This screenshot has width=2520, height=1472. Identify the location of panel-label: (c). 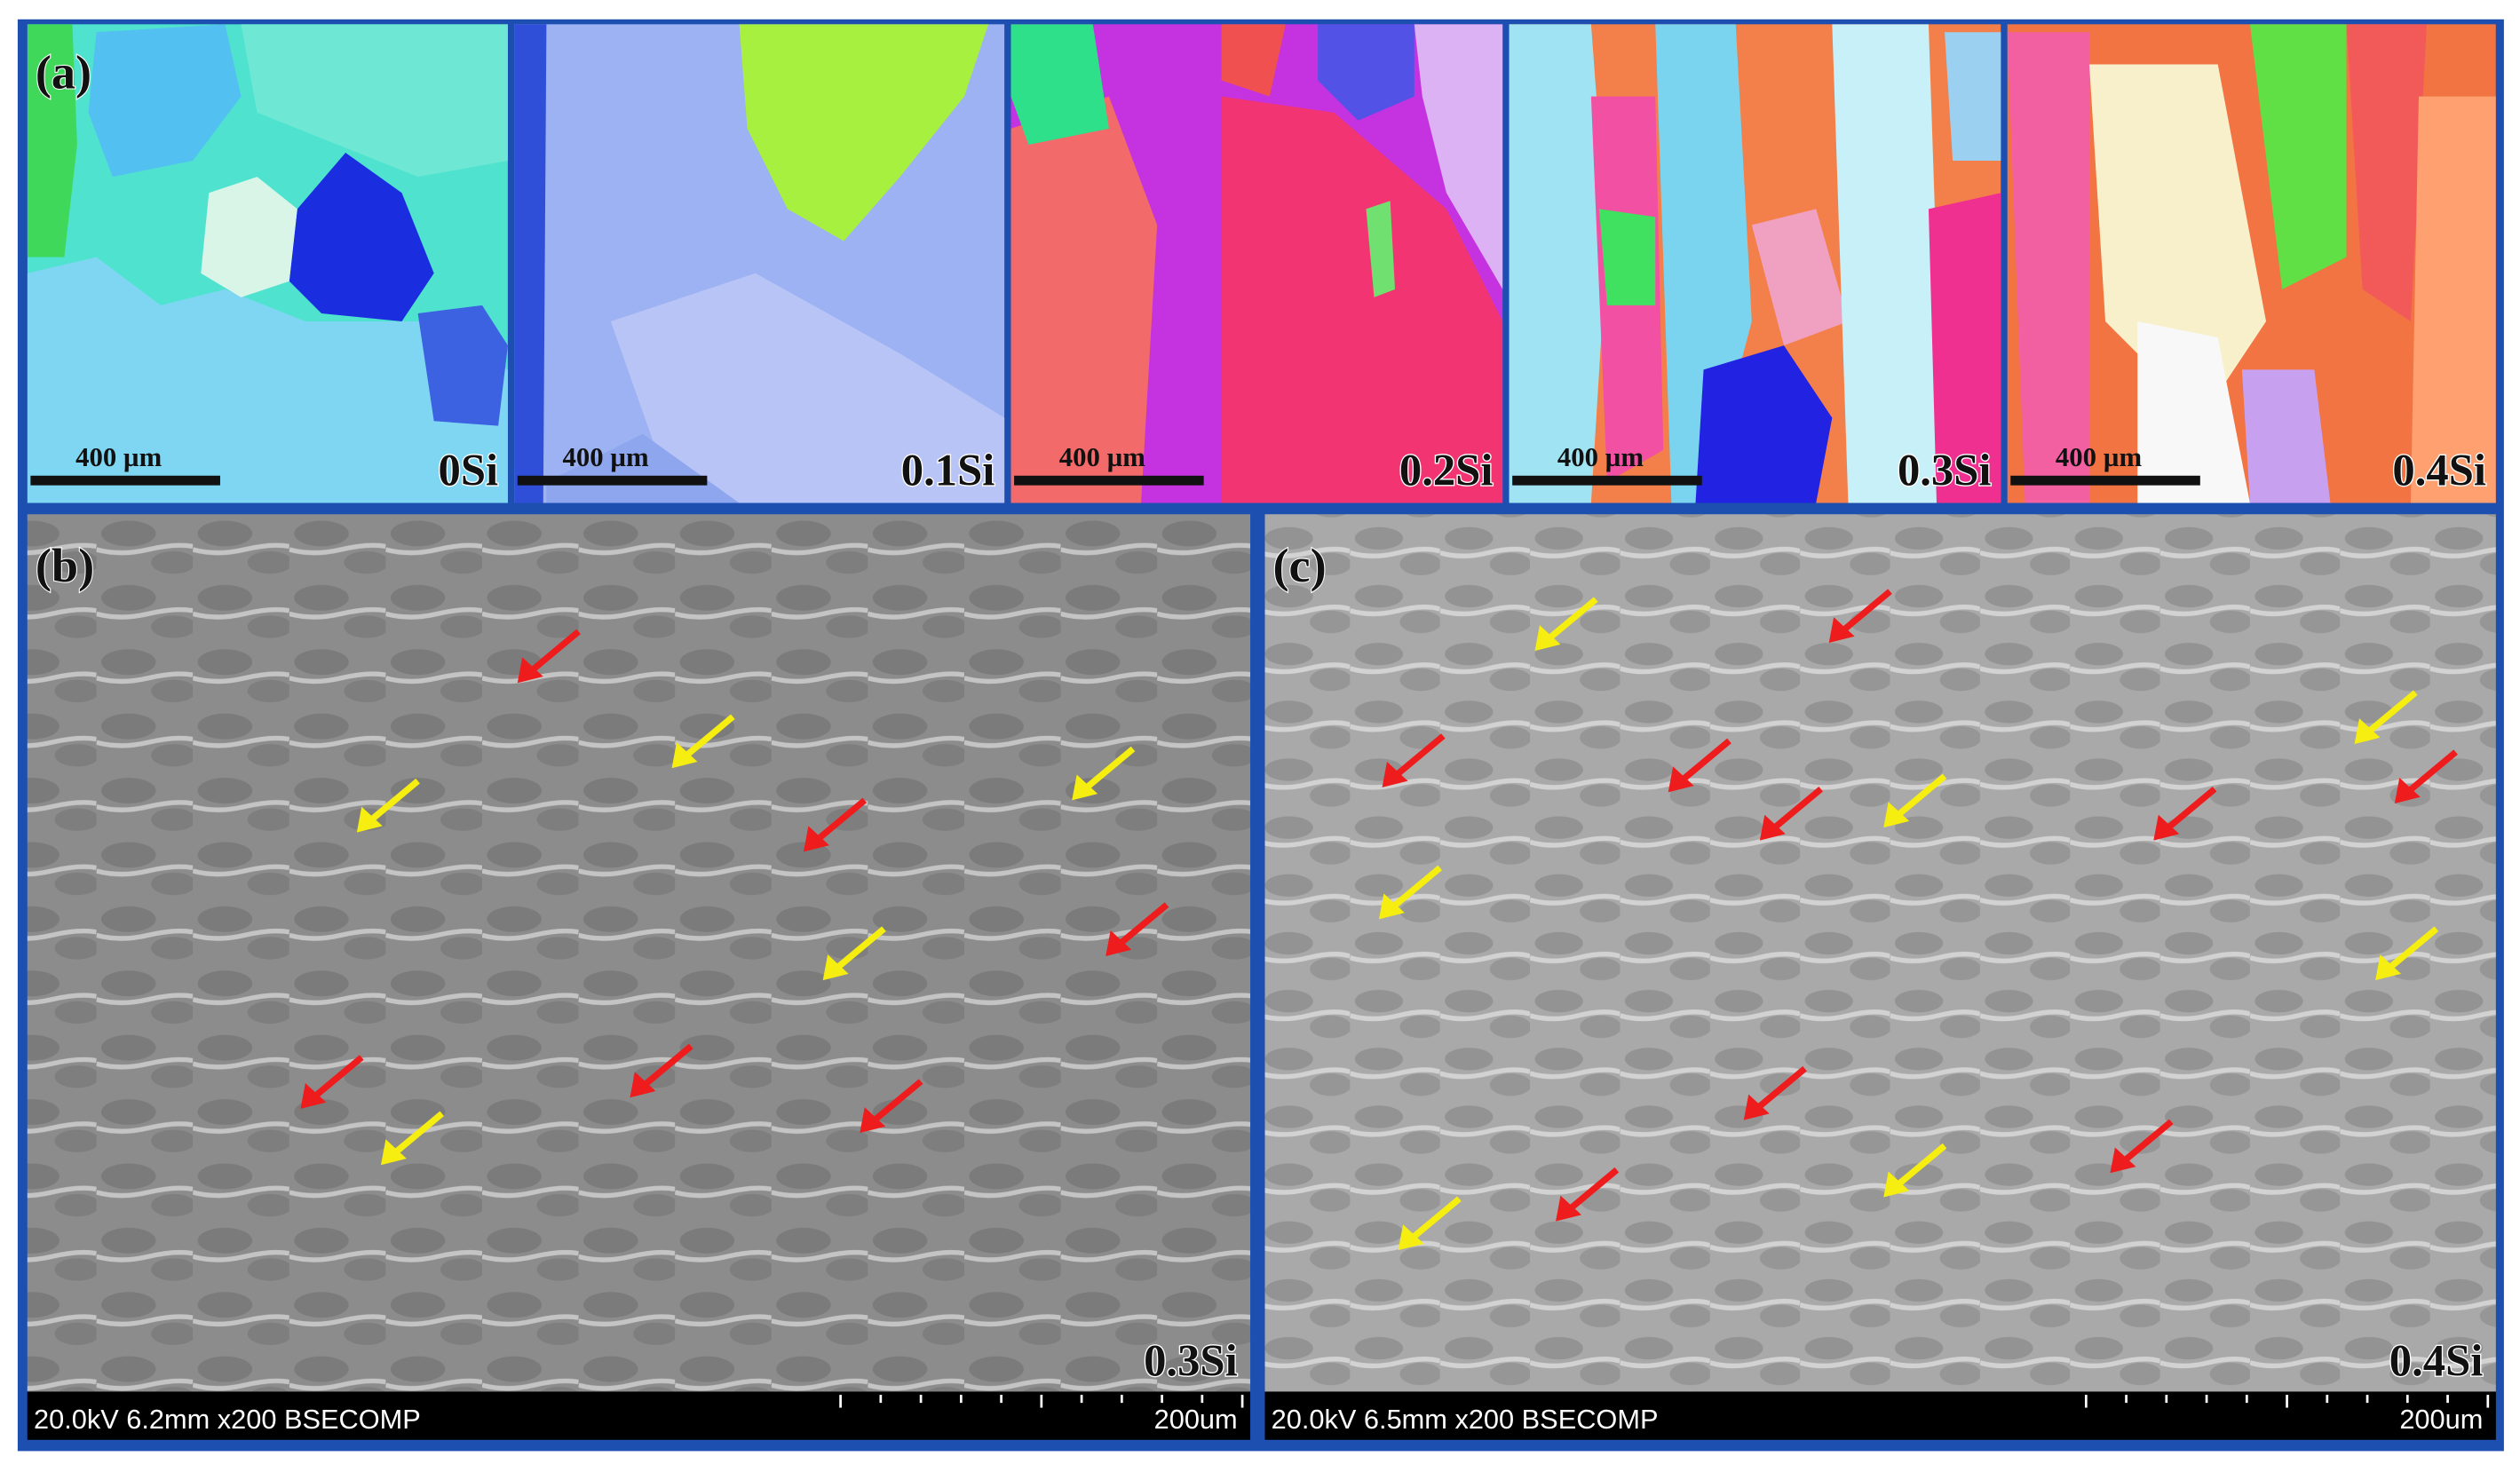
(1299, 565).